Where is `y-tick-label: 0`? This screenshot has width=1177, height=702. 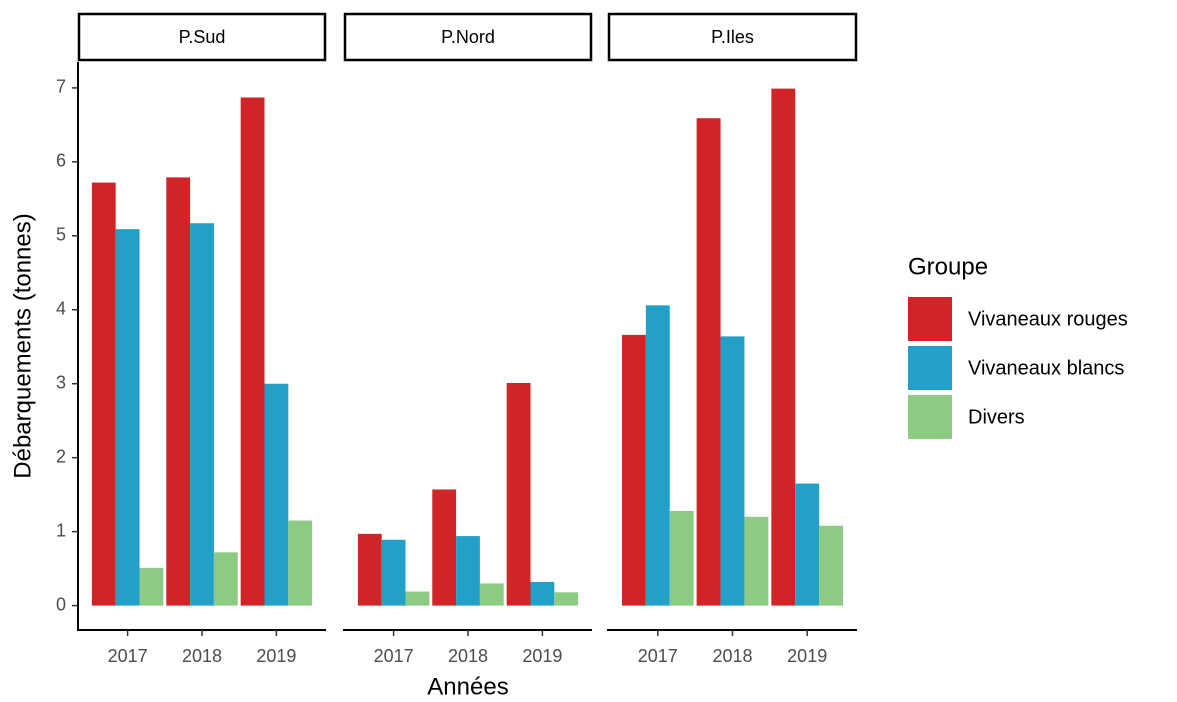 y-tick-label: 0 is located at coordinates (61, 604).